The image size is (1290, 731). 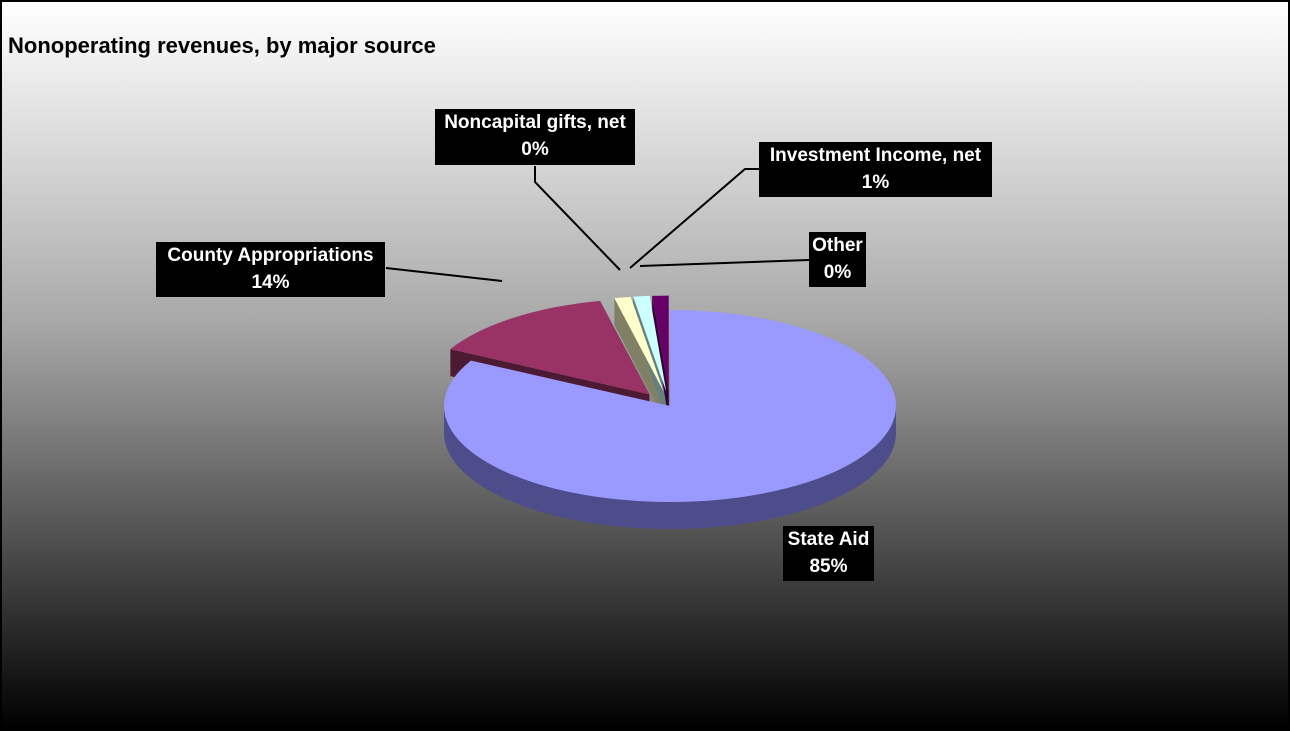 What do you see at coordinates (550, 347) in the screenshot?
I see `pie-slice-county-appropriations` at bounding box center [550, 347].